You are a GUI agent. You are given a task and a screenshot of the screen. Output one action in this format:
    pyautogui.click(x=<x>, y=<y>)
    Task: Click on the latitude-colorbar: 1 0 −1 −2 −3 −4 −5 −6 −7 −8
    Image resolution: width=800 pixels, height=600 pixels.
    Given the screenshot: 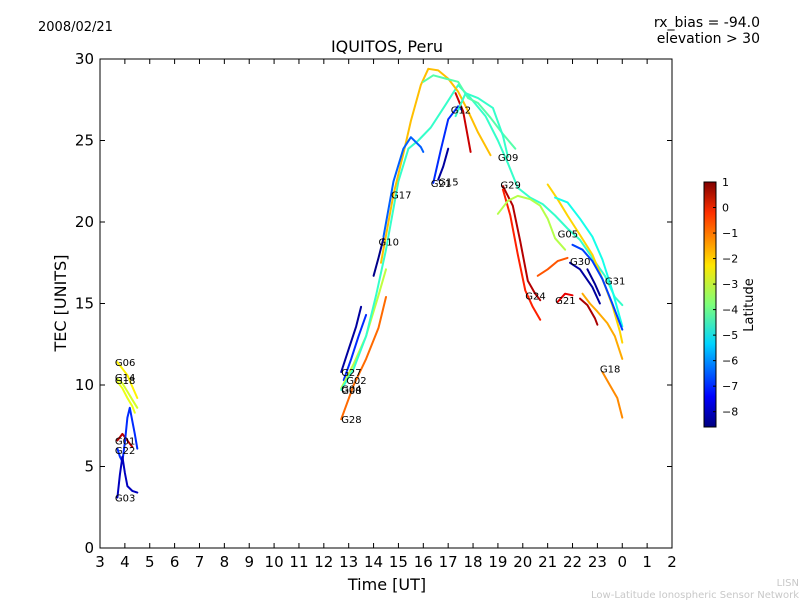 What is the action you would take?
    pyautogui.click(x=720, y=302)
    